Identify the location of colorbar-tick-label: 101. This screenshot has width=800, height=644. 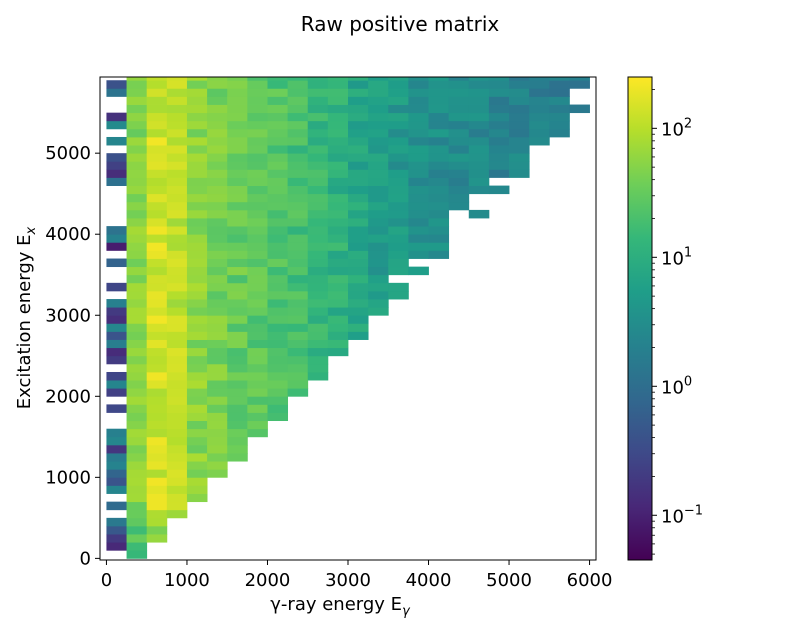
(676, 257).